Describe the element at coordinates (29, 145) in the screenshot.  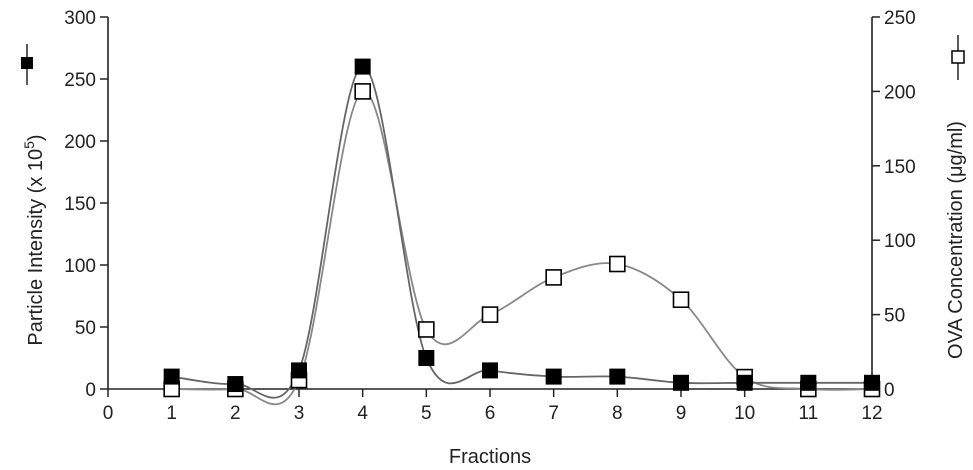
I see `y-left-axis-title-exponent: 5` at that location.